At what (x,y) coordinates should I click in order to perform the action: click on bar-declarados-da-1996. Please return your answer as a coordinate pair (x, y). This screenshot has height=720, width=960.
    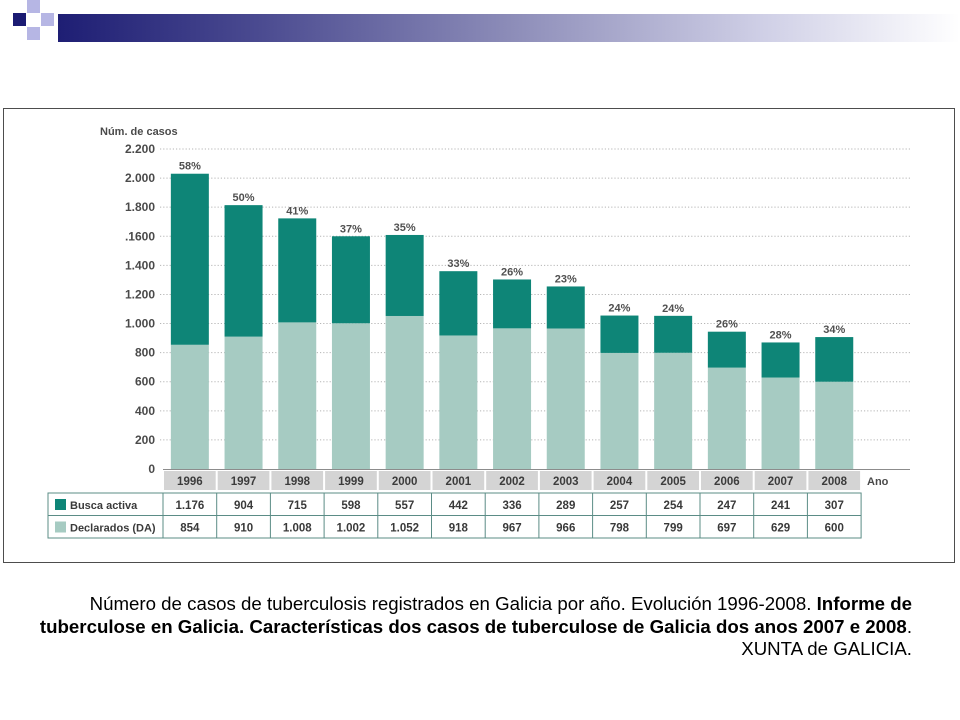
    Looking at the image, I should click on (189, 406).